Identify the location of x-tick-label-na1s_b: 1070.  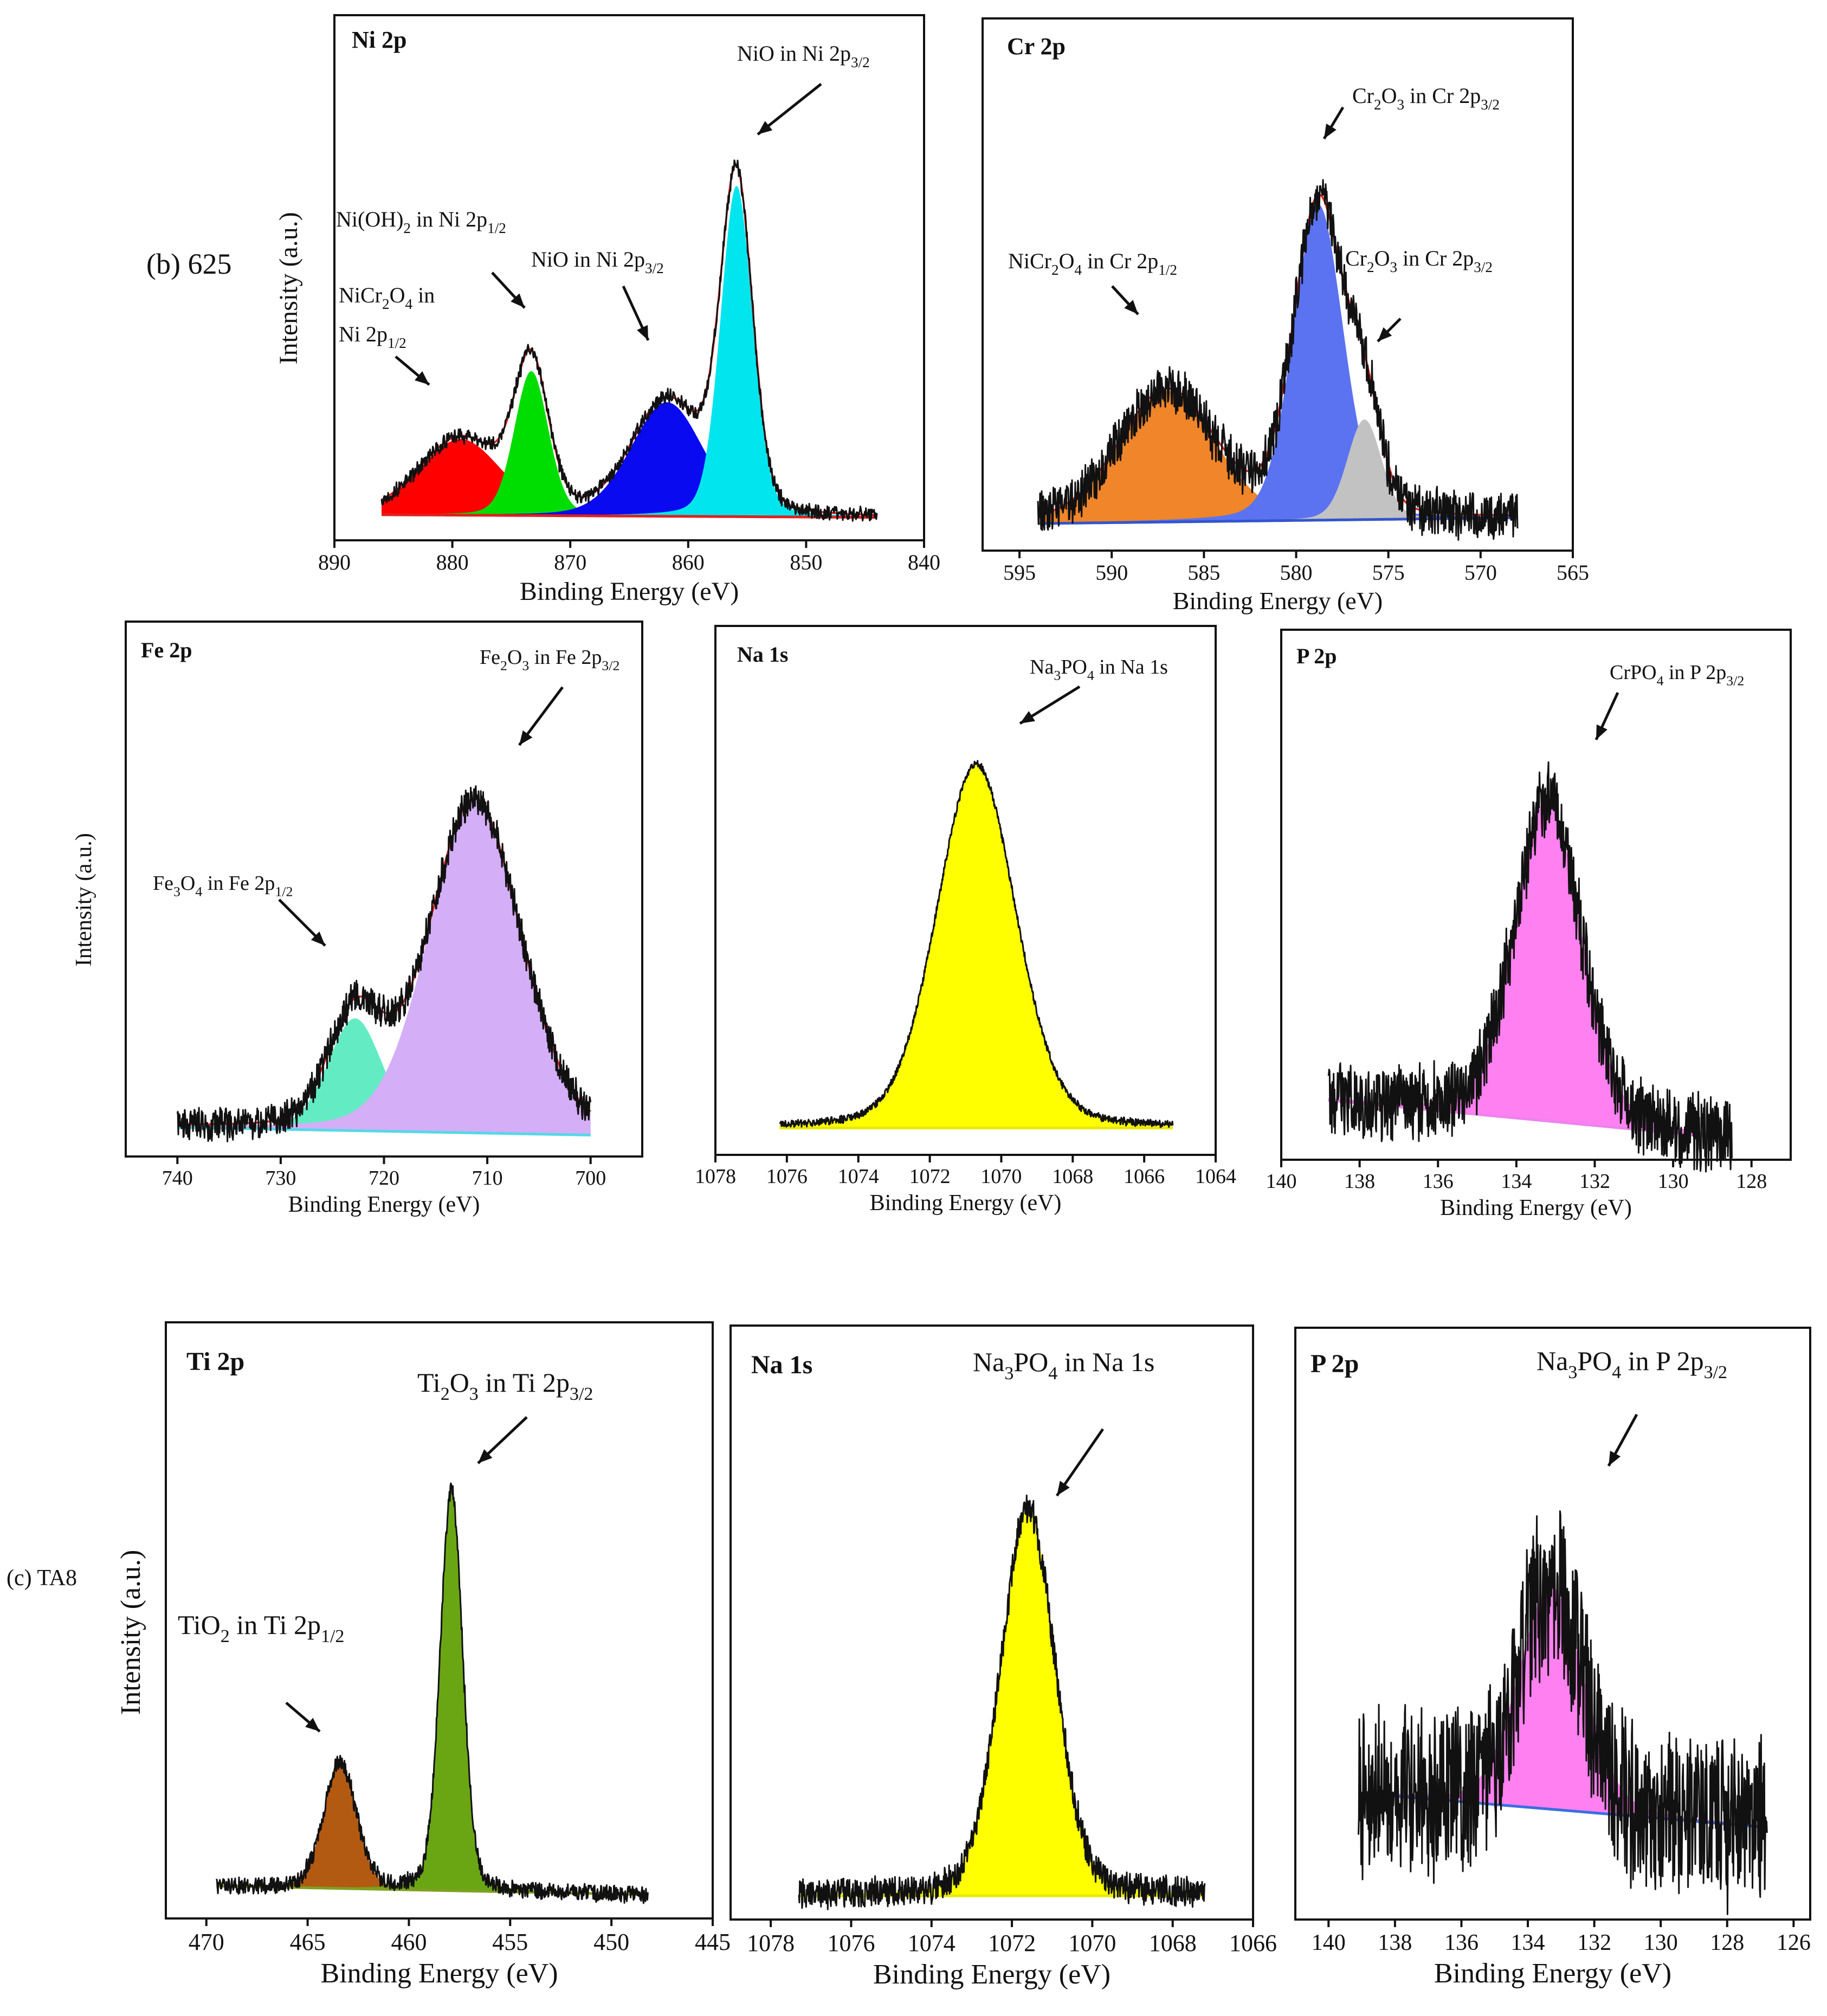
(1001, 1177).